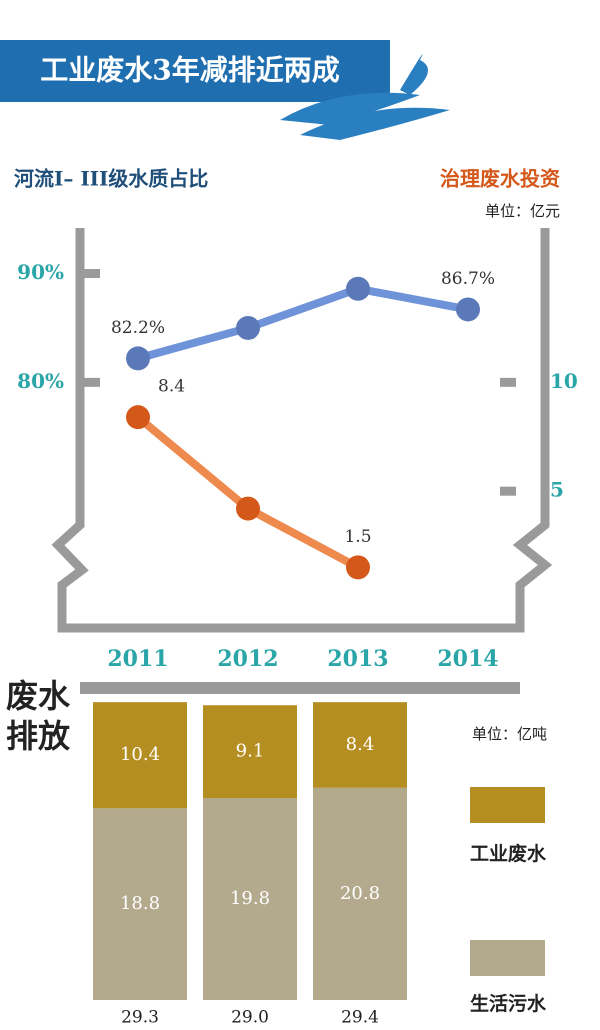 The width and height of the screenshot is (600, 1030). I want to click on segment-label: 8.4, so click(360, 744).